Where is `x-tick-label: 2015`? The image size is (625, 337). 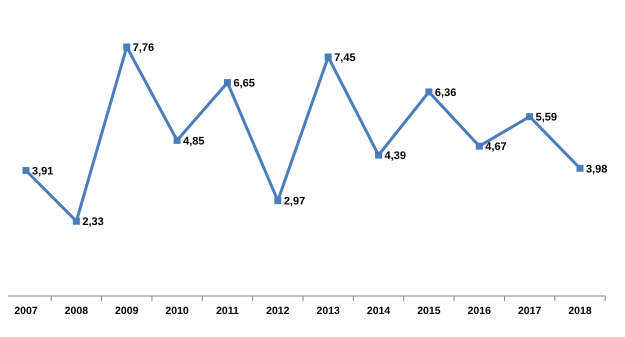
x-tick-label: 2015 is located at coordinates (429, 311).